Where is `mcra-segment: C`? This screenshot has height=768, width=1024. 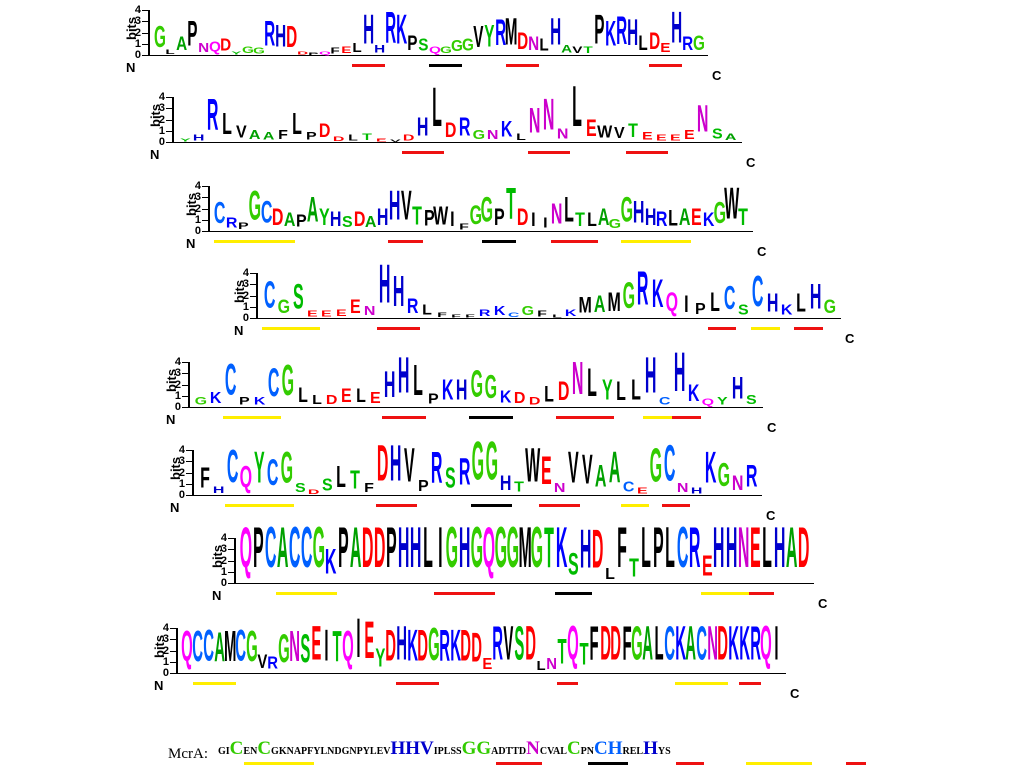
mcra-segment: C is located at coordinates (573, 748).